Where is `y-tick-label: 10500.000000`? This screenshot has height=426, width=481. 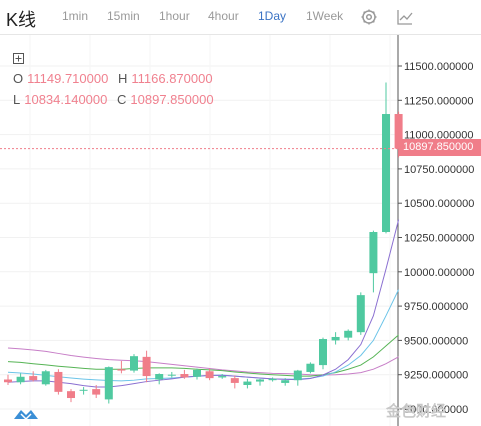
y-tick-label: 10500.000000 is located at coordinates (439, 204).